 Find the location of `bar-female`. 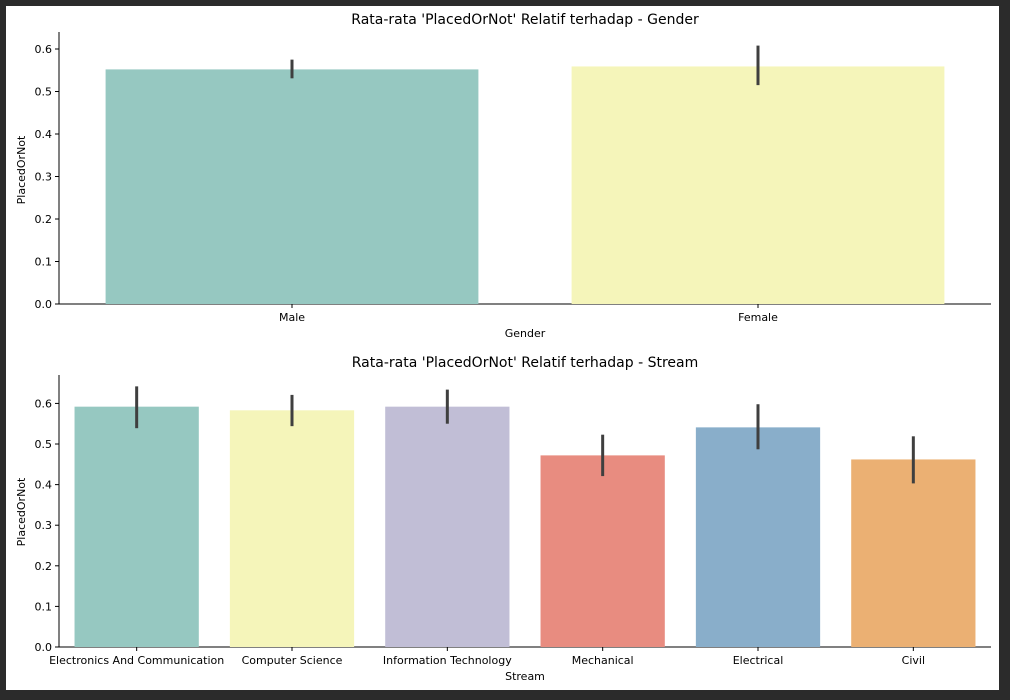

bar-female is located at coordinates (758, 185).